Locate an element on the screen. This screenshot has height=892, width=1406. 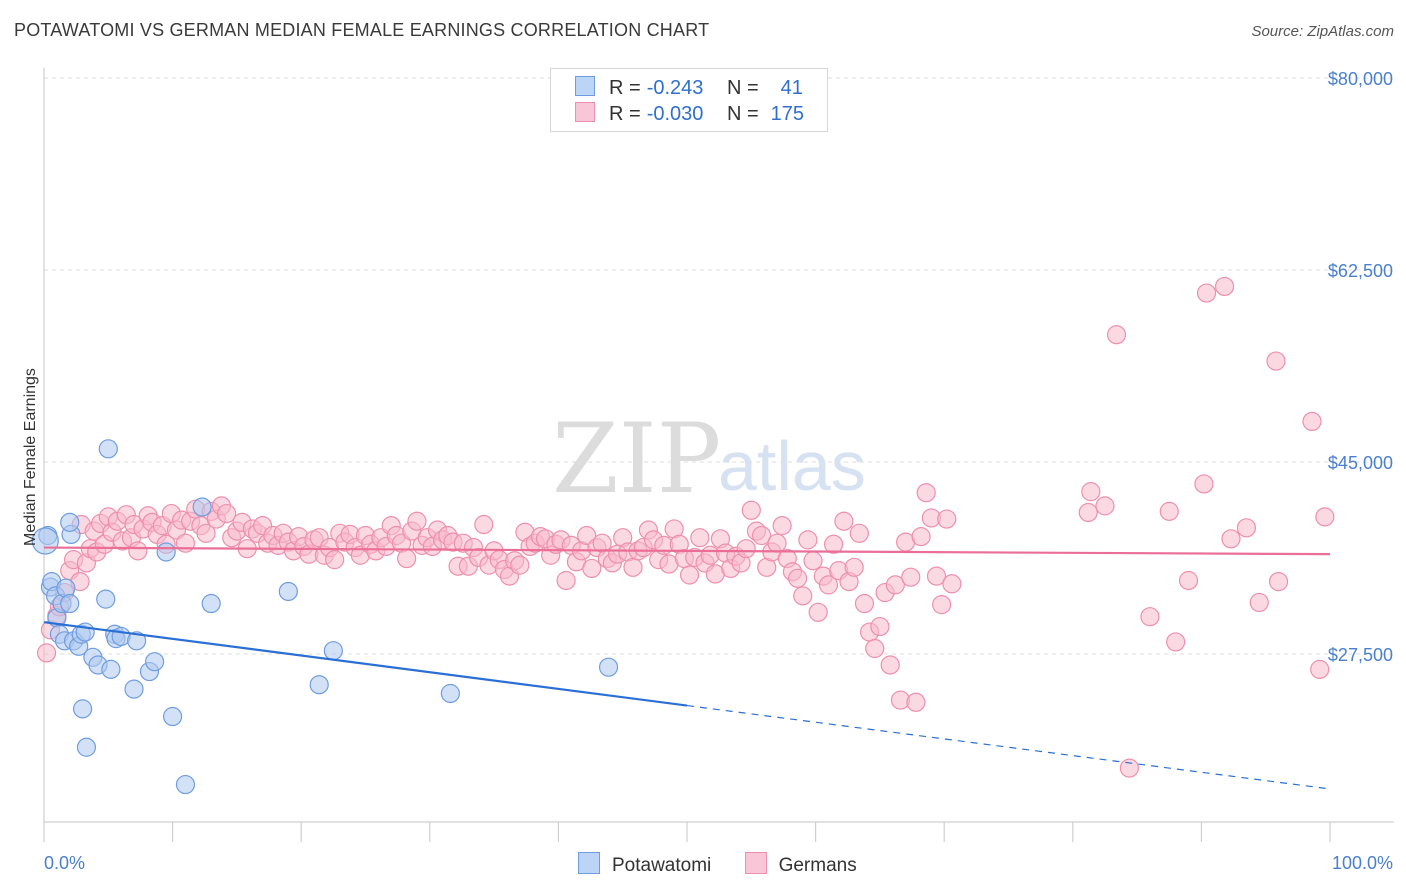
potawatomi-trendline-solid is located at coordinates (365, 664).